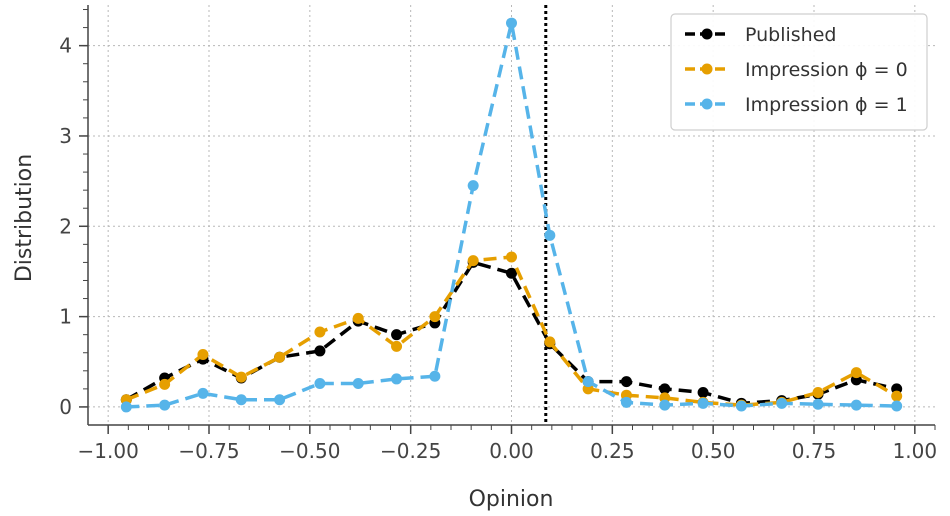 The height and width of the screenshot is (516, 950). I want to click on y-tick-label: 4, so click(65, 46).